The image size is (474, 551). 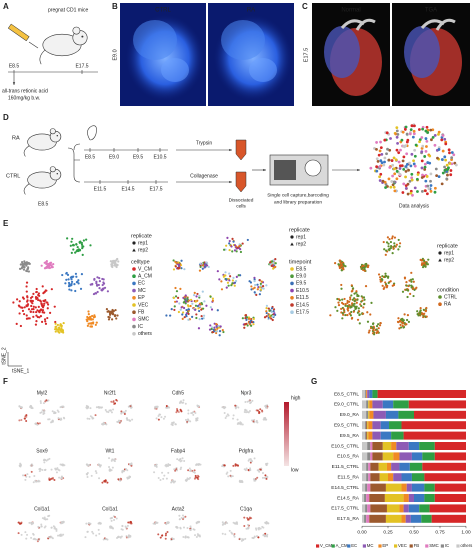 What do you see at coordinates (138, 157) in the screenshot?
I see `text: E9.5` at bounding box center [138, 157].